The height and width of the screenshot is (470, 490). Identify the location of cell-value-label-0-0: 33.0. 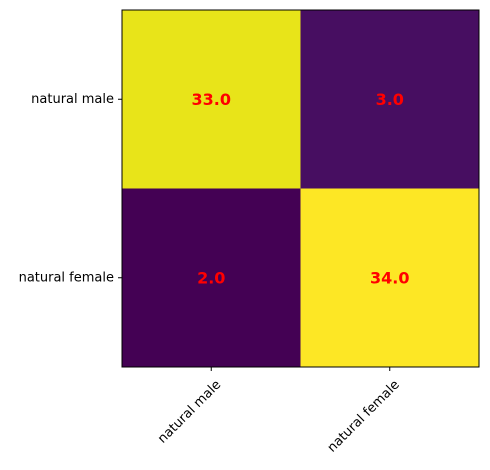
(211, 99).